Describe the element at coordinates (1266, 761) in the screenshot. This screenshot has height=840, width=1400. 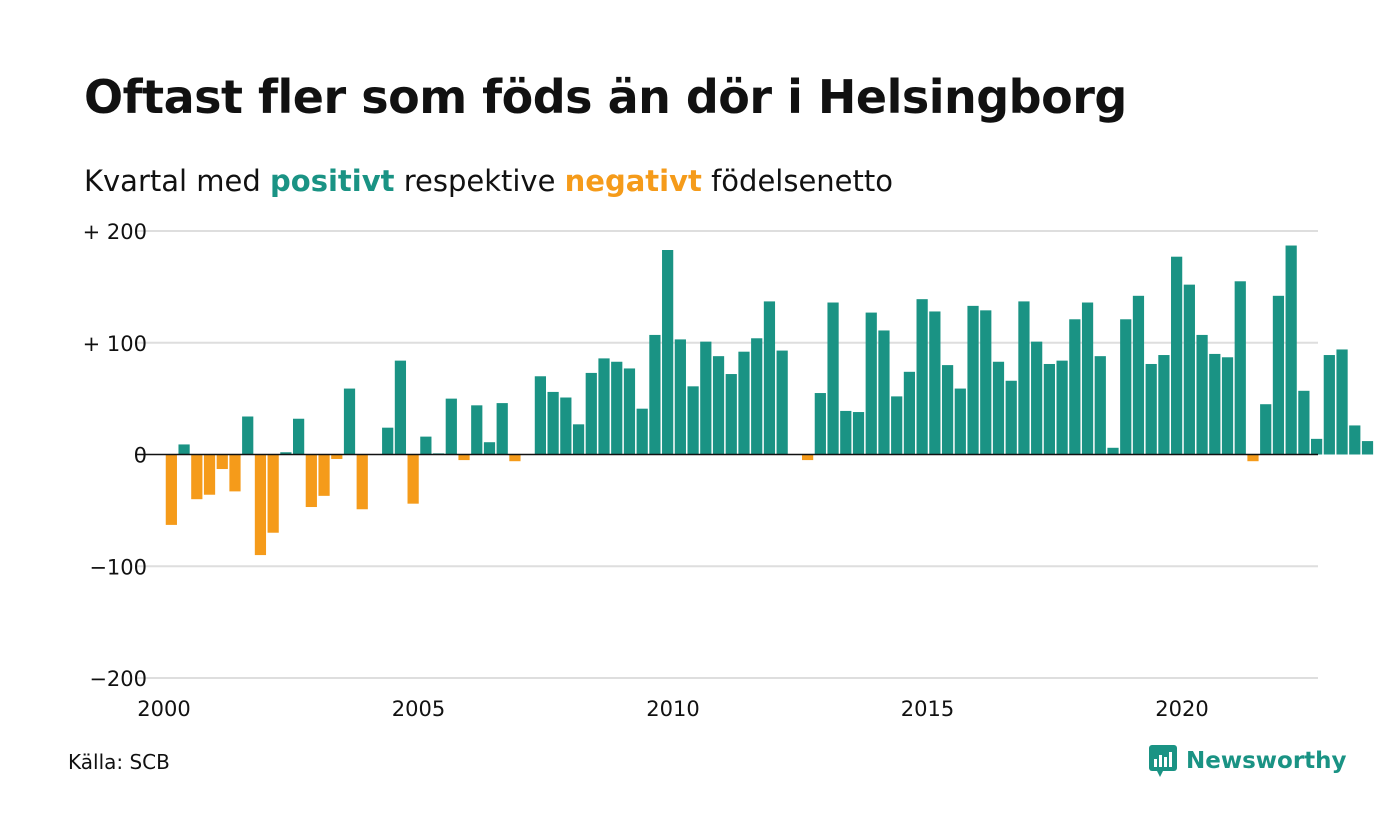
I see `brand-name: Newsworthy` at that location.